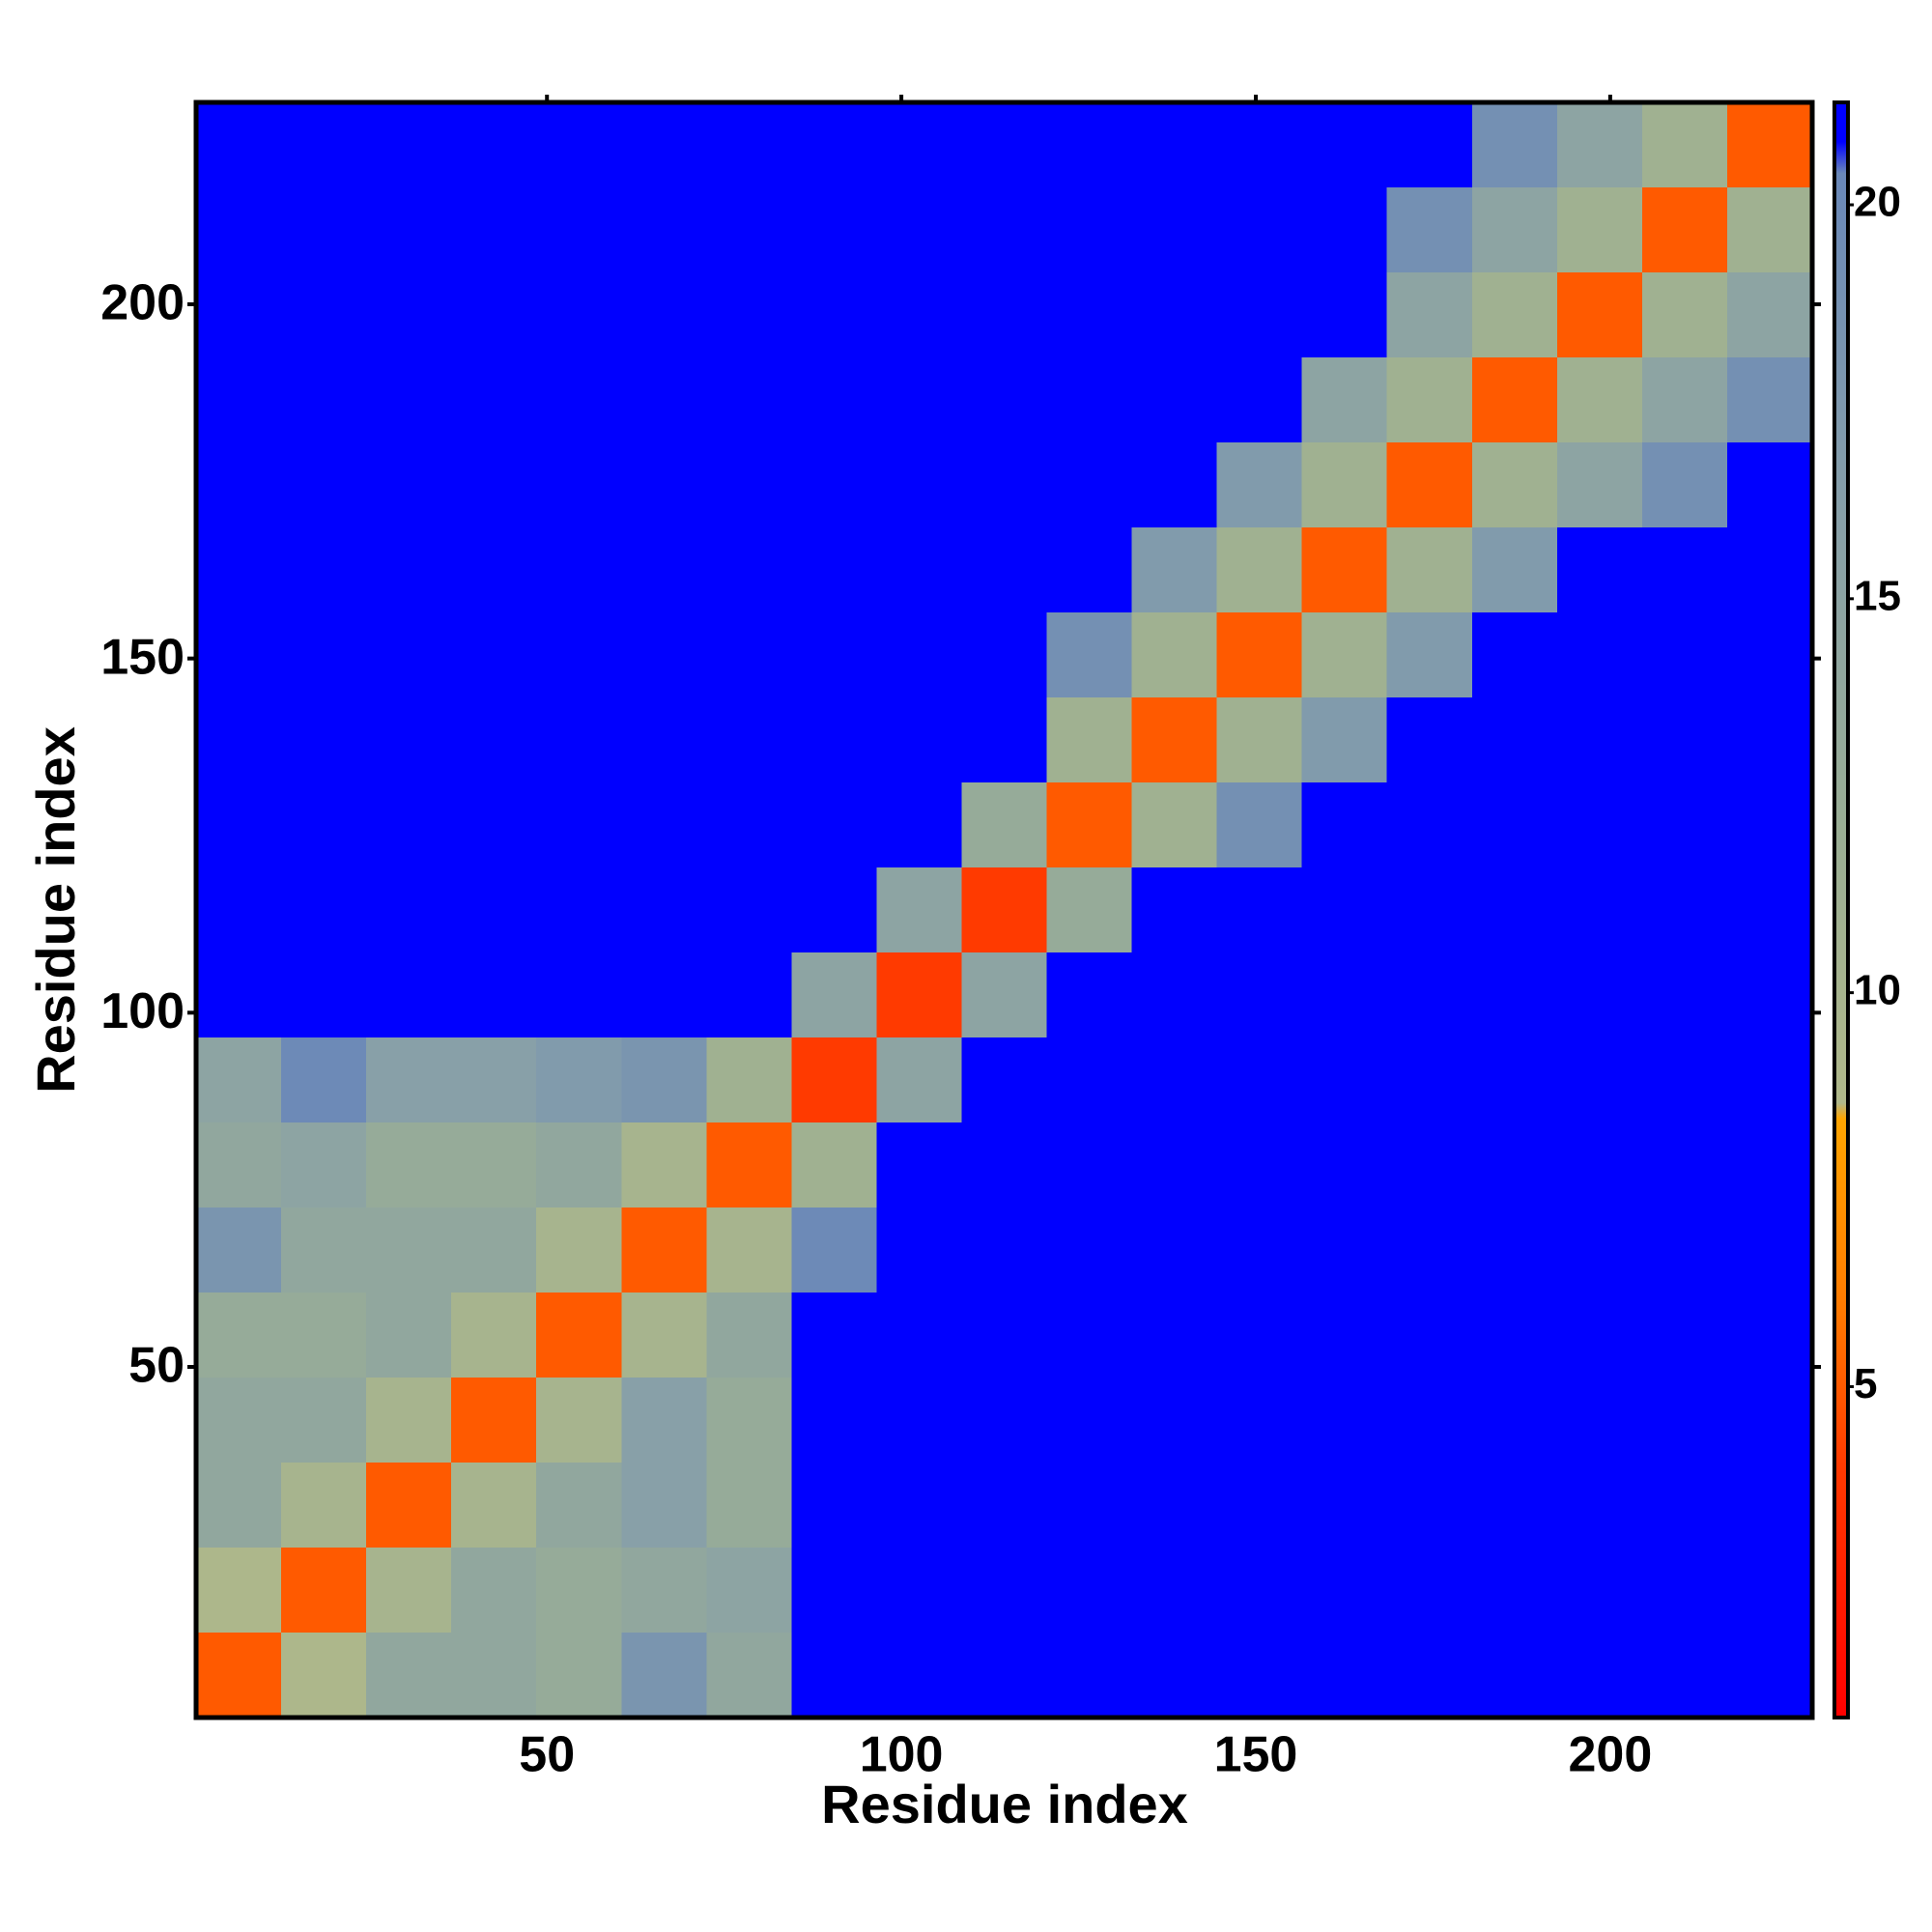  Describe the element at coordinates (1256, 1755) in the screenshot. I see `x-tick-label: 150` at that location.